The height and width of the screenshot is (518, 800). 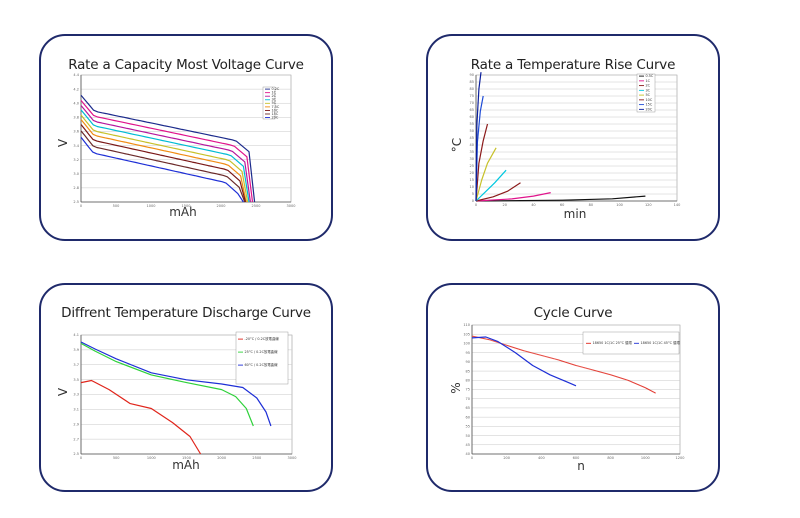 I want to click on y-tick-label: 3.2, so click(x=76, y=160).